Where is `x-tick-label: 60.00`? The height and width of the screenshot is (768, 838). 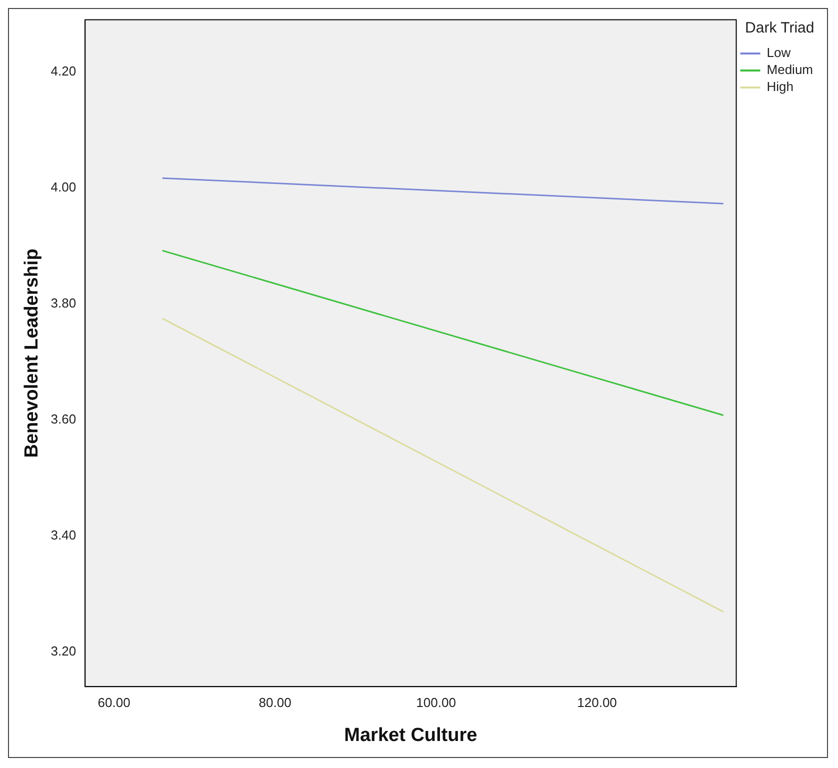
x-tick-label: 60.00 is located at coordinates (114, 702).